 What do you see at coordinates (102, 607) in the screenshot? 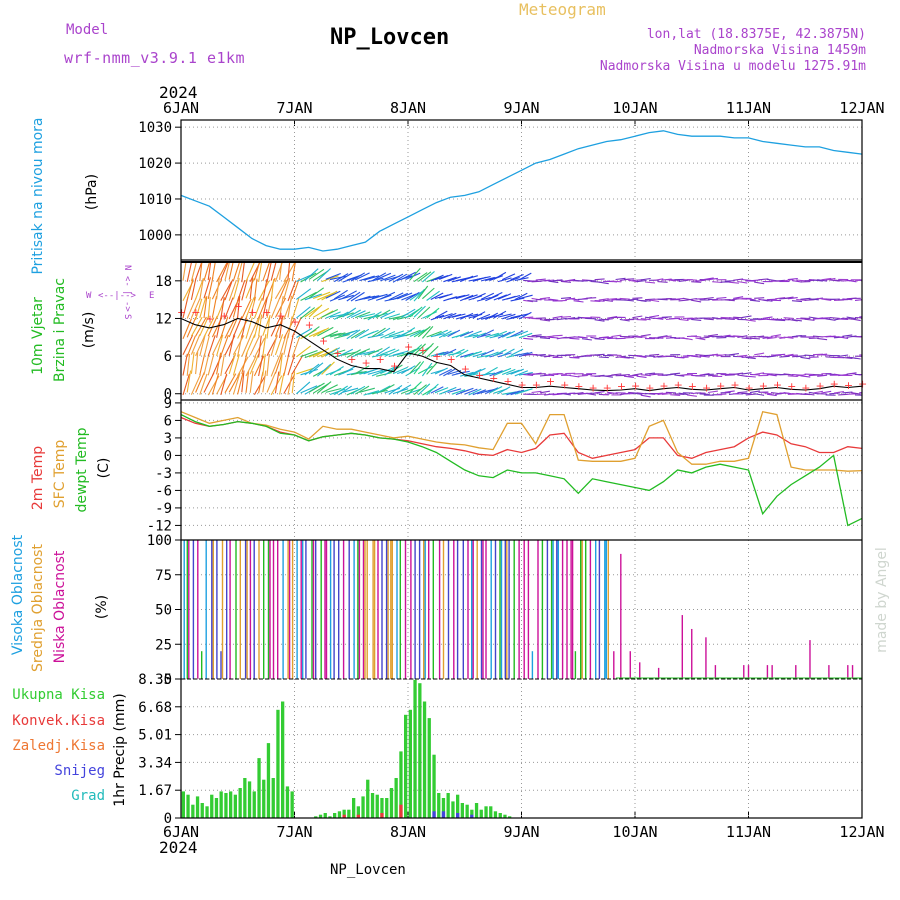
I see `cloud-unit: (%)` at bounding box center [102, 607].